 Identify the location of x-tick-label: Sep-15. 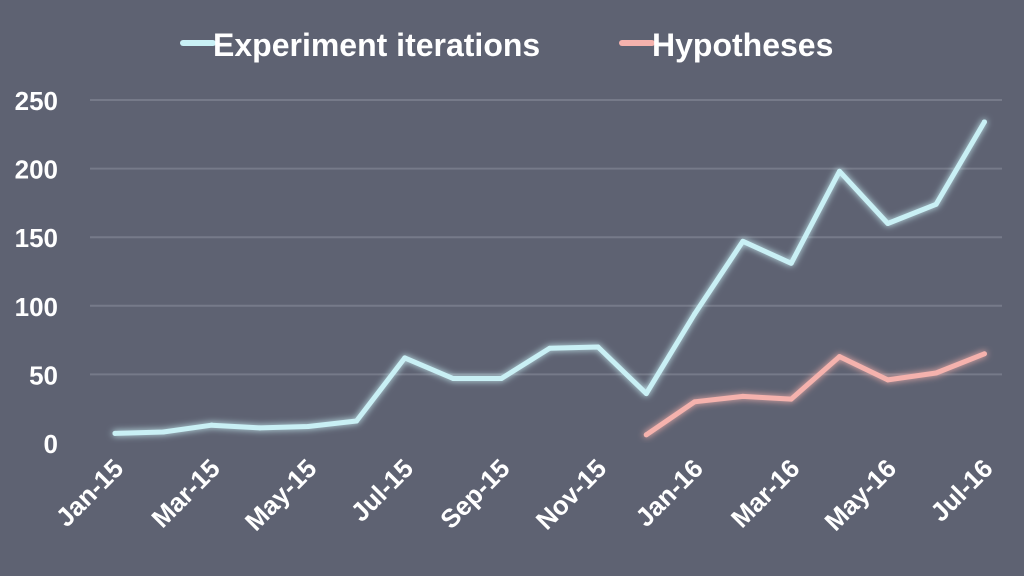
(475, 494).